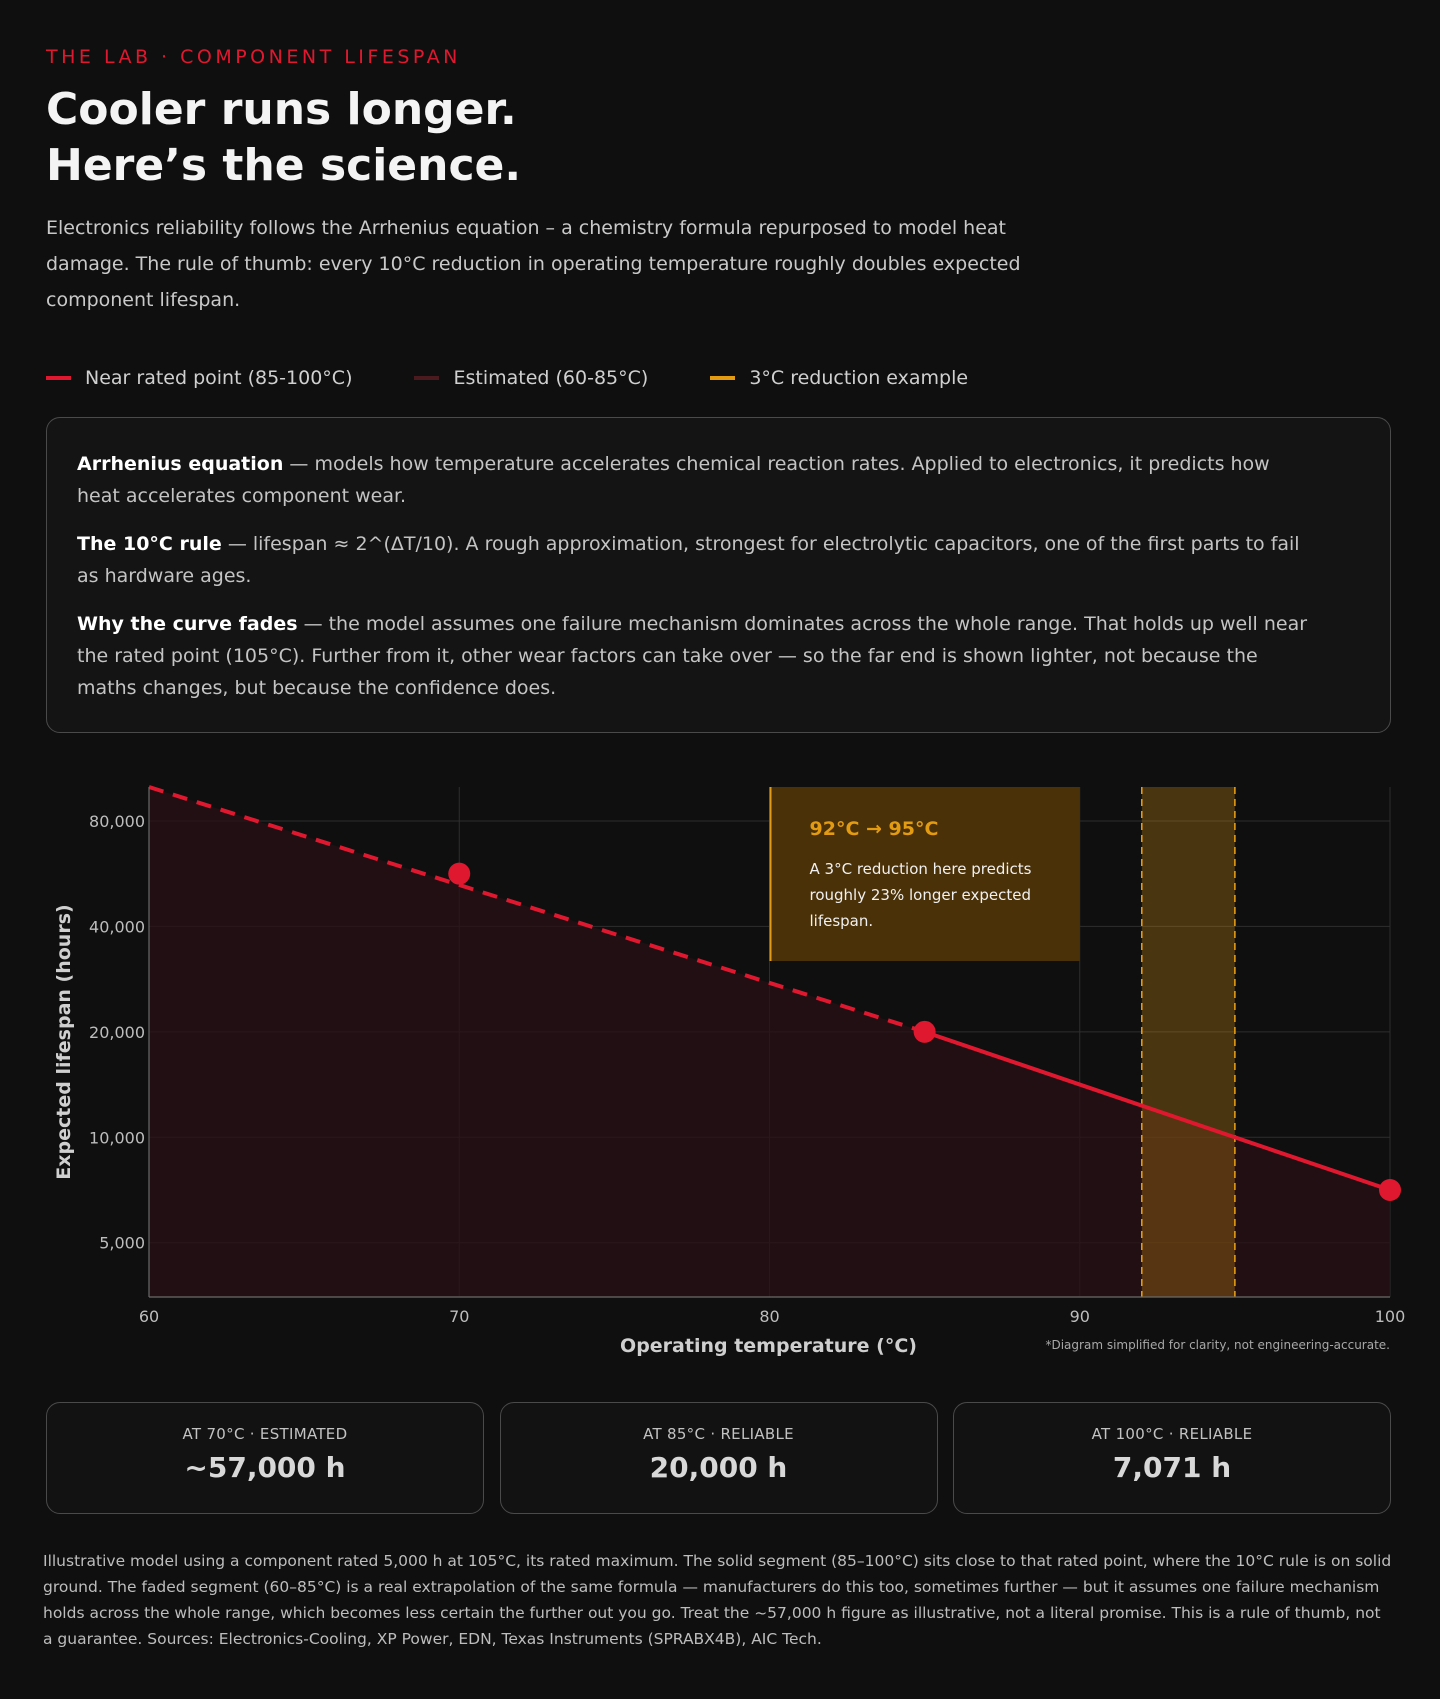  What do you see at coordinates (769, 1316) in the screenshot?
I see `x-tick-label: 80` at bounding box center [769, 1316].